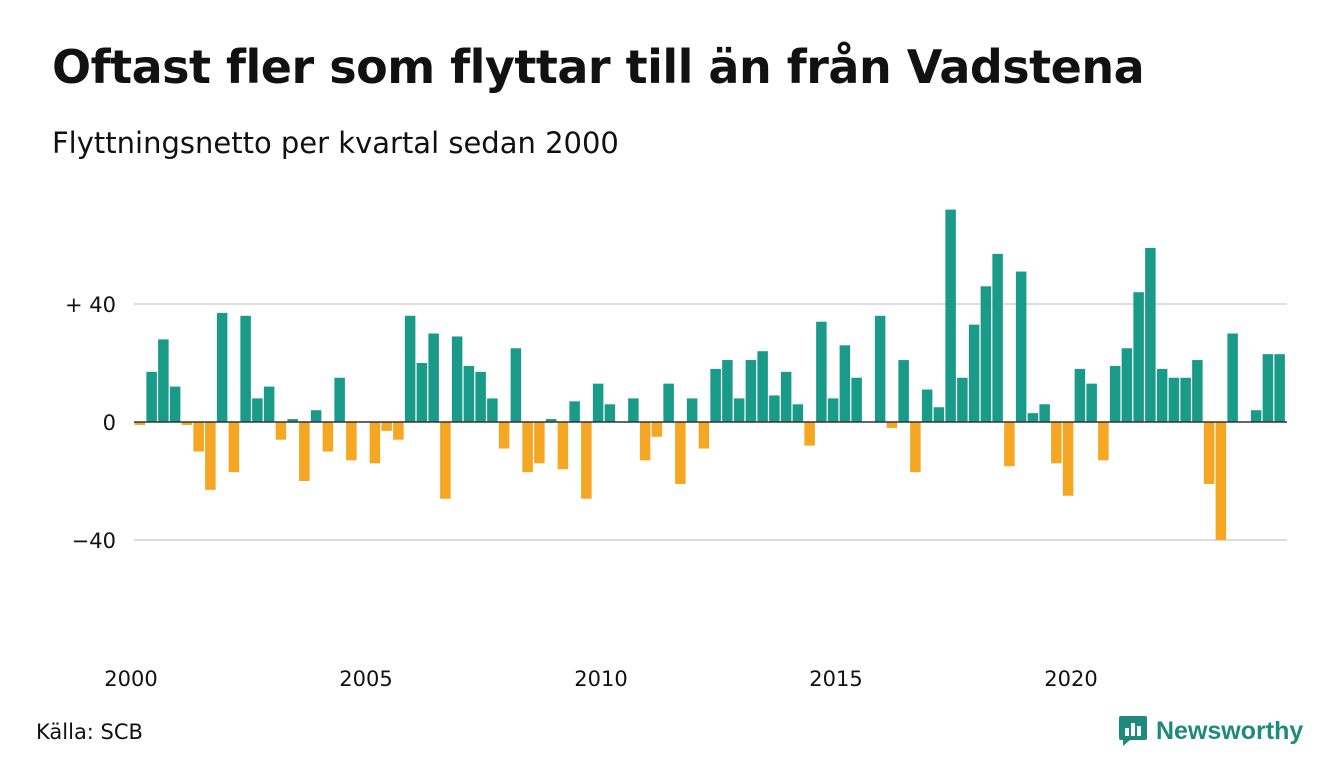 This screenshot has width=1340, height=780. I want to click on chart-subtitle: Flyttningsnetto per kvartal sedan 2000, so click(335, 143).